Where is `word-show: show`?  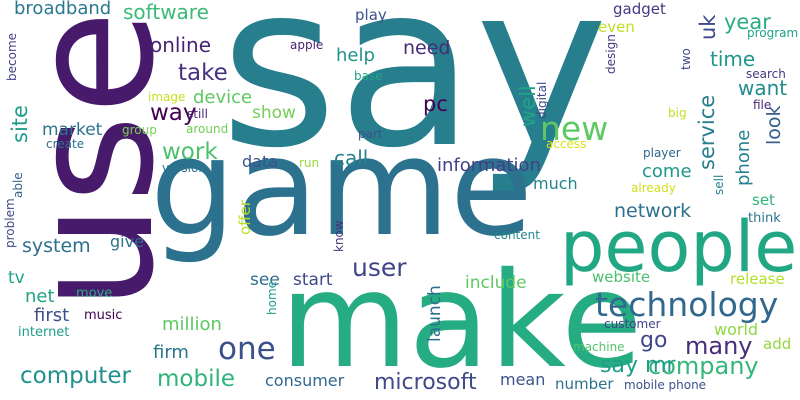 word-show: show is located at coordinates (274, 113).